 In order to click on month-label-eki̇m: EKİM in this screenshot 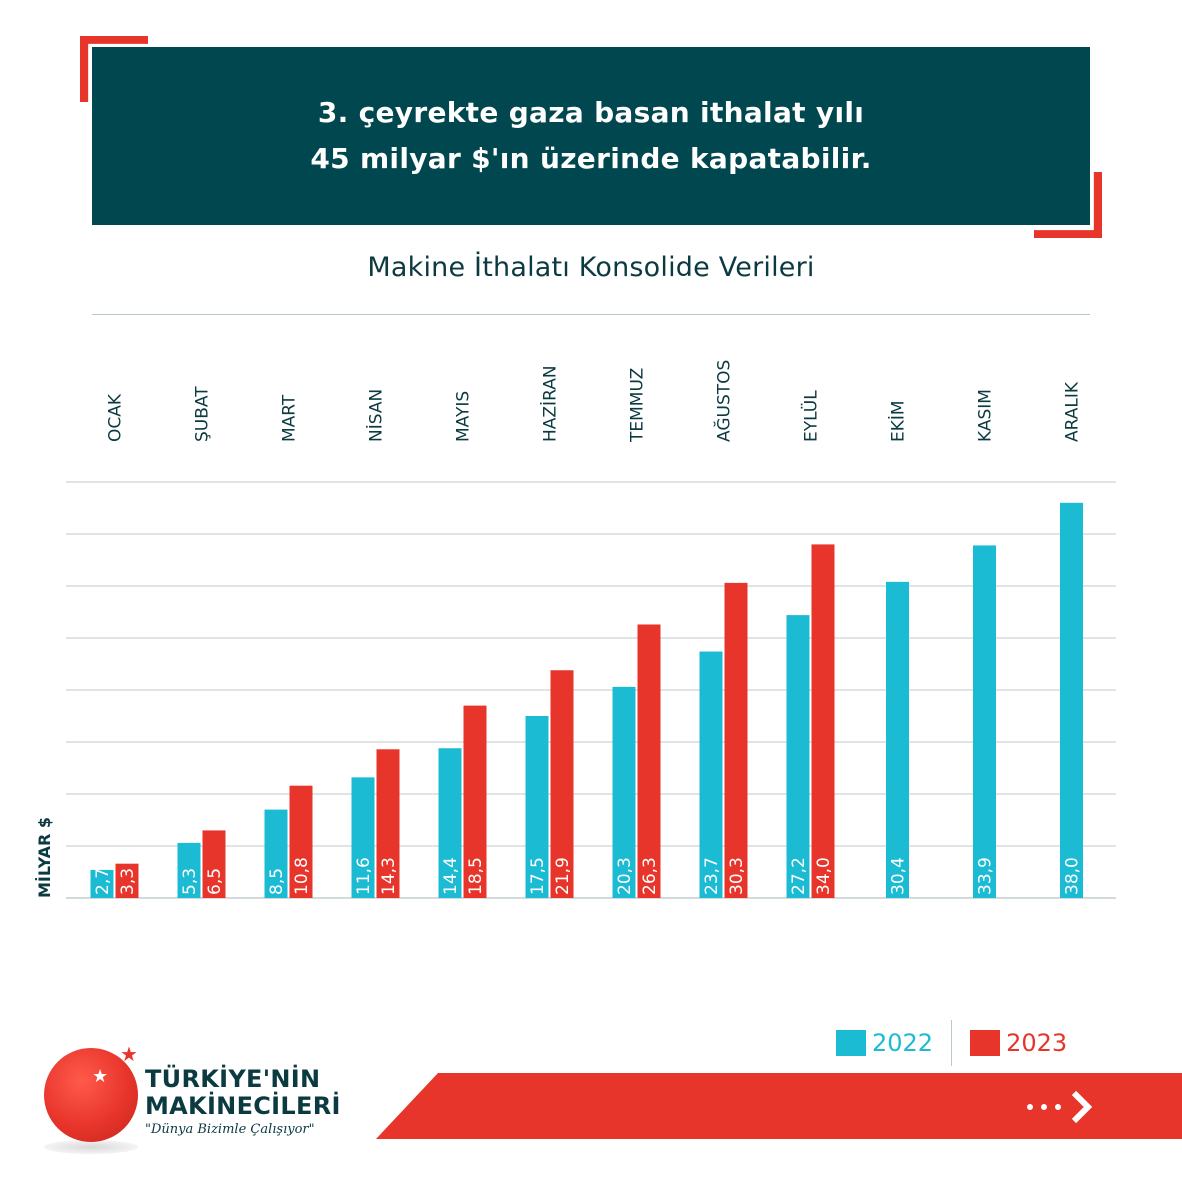, I will do `click(898, 421)`.